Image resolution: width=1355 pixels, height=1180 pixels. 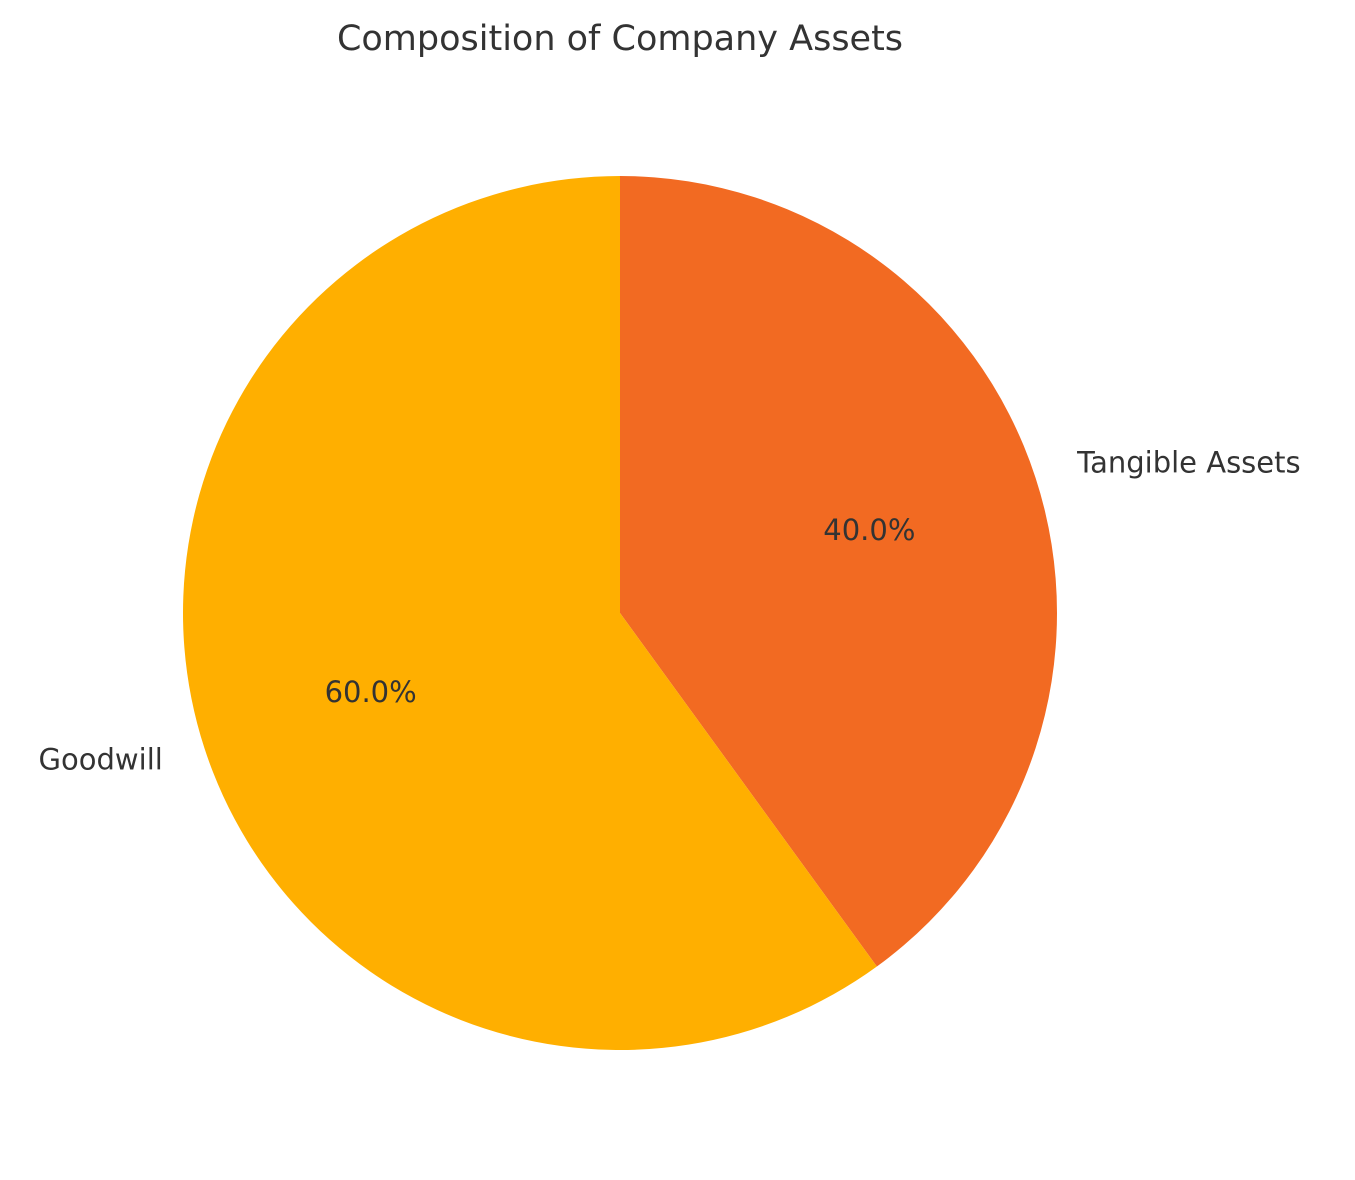 What do you see at coordinates (869, 530) in the screenshot?
I see `slice-percent-label: 40.0%` at bounding box center [869, 530].